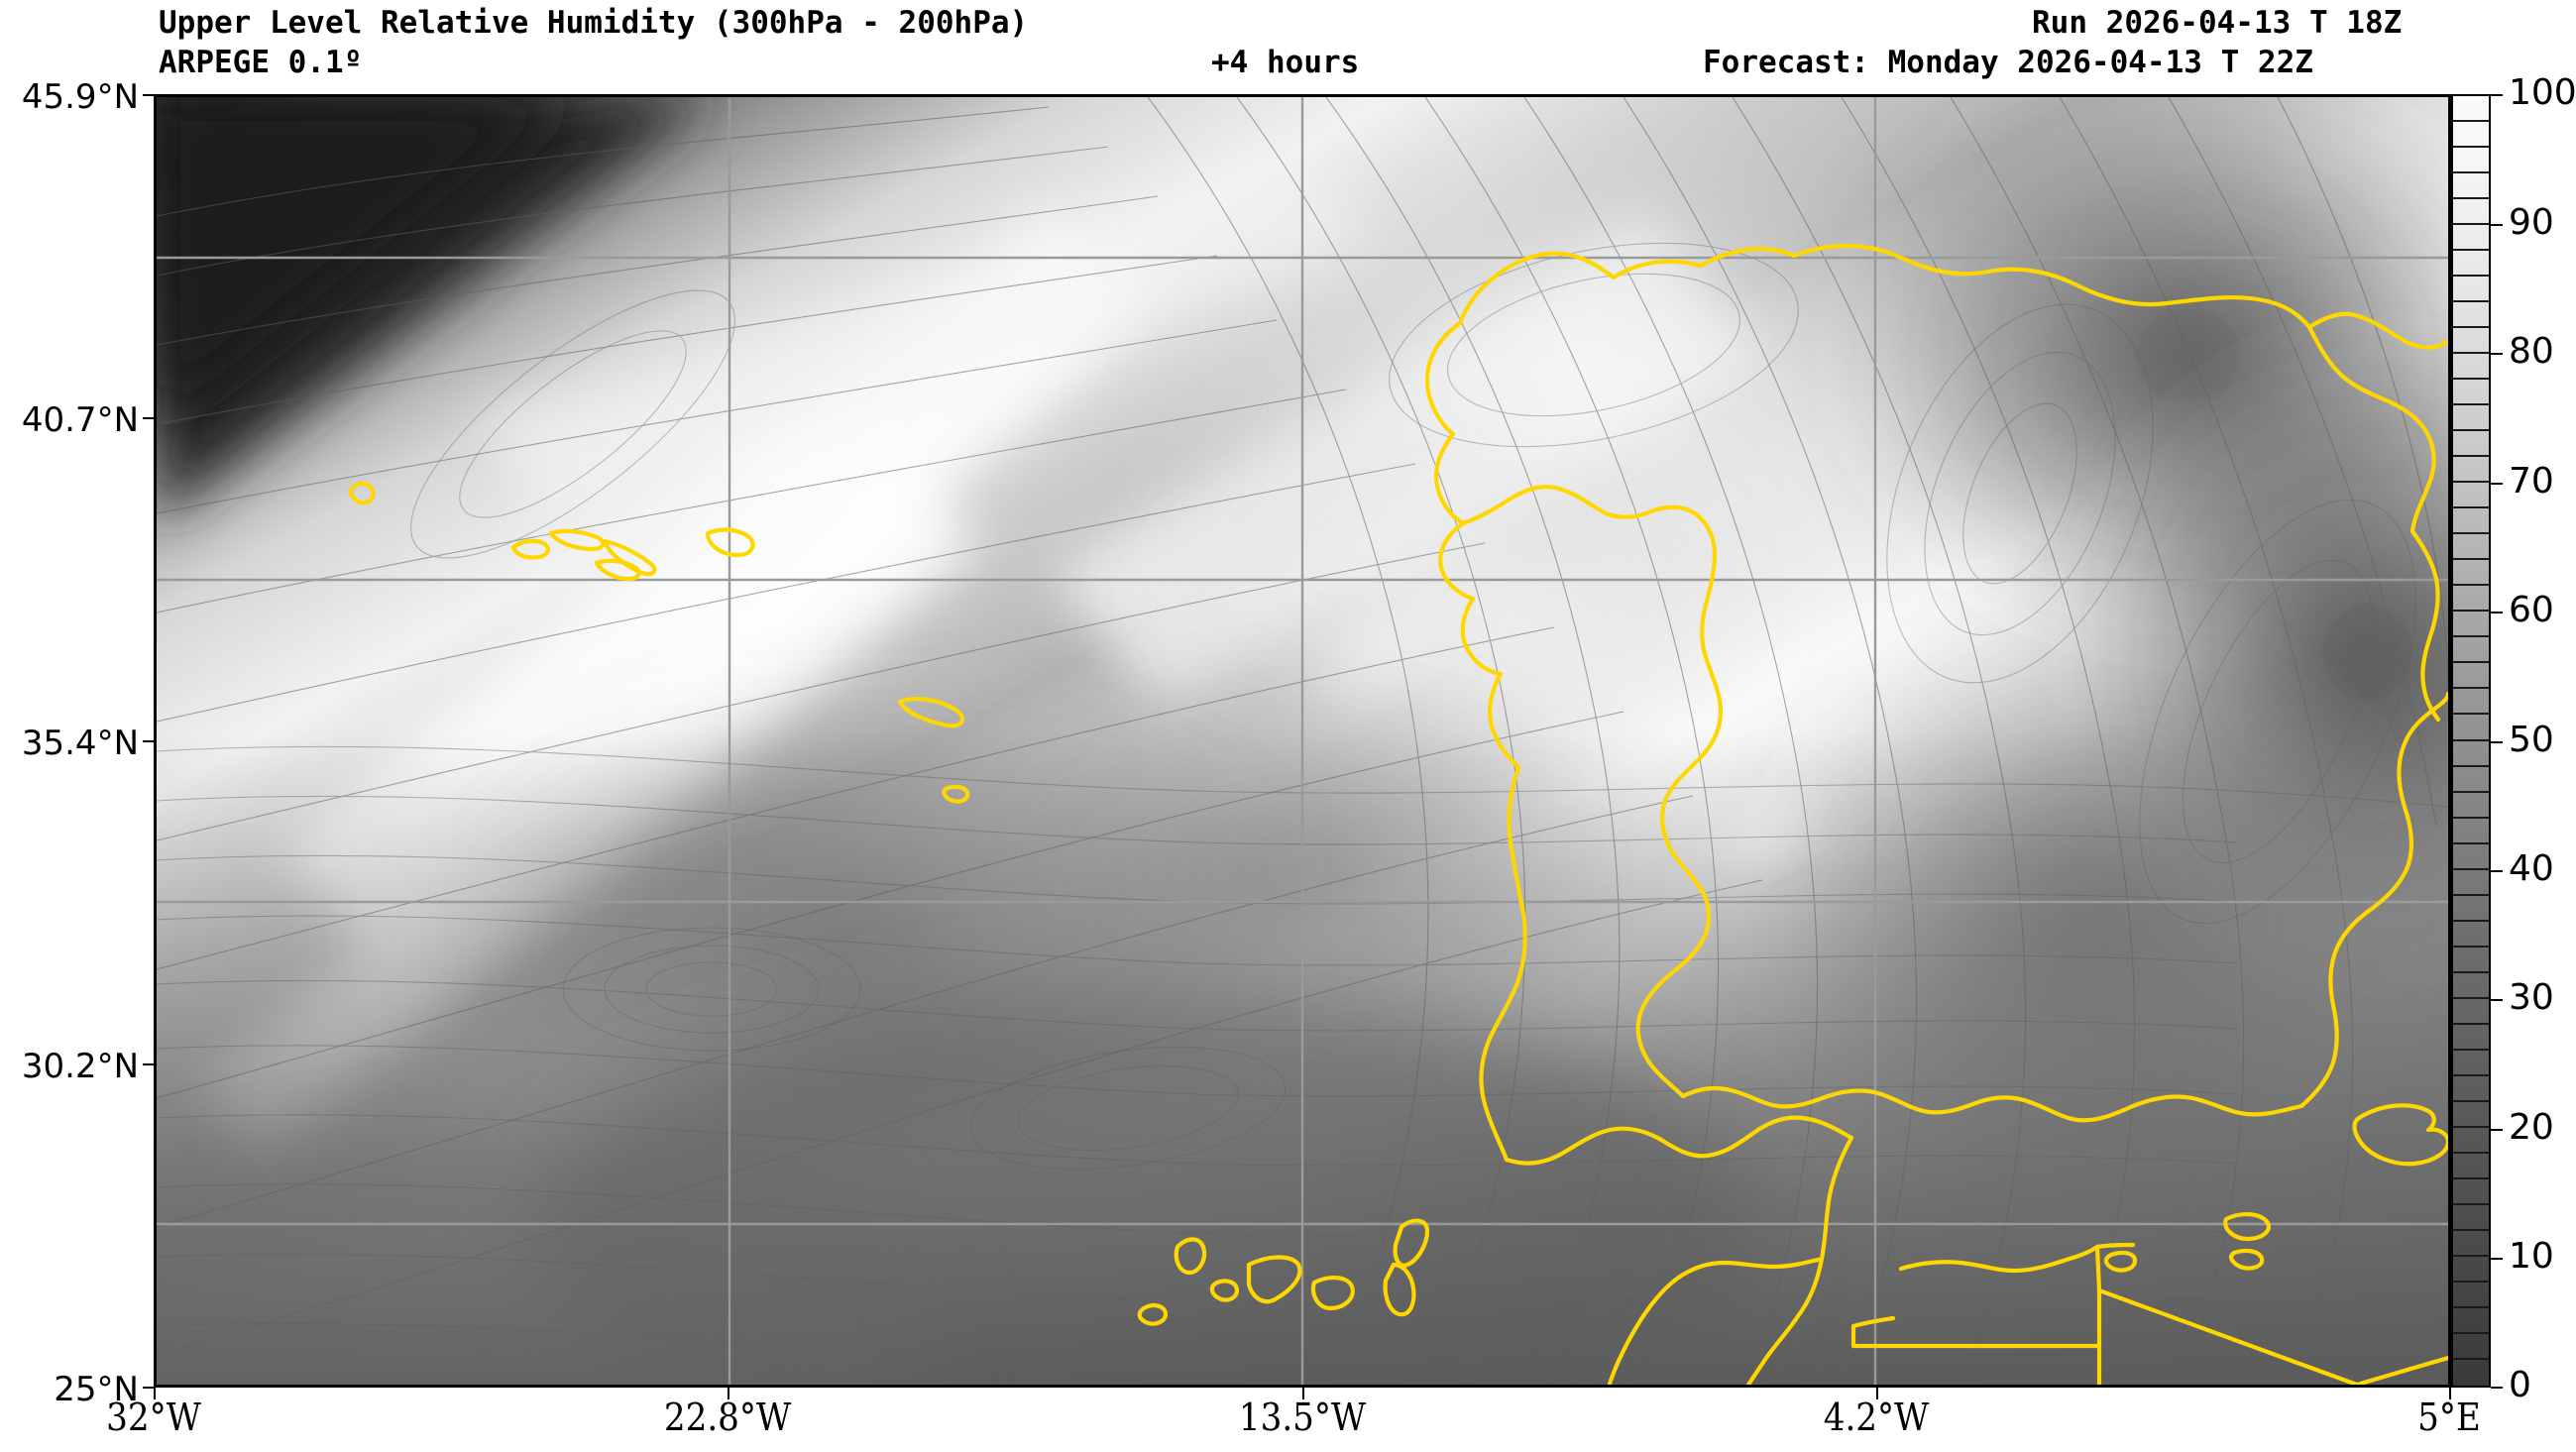 This screenshot has height=1452, width=2576. What do you see at coordinates (2531, 740) in the screenshot?
I see `cbar-label-50: 50` at bounding box center [2531, 740].